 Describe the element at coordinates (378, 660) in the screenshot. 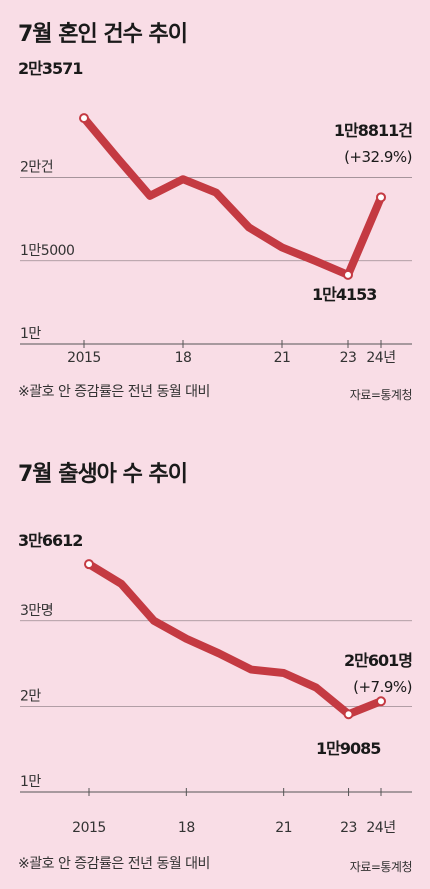

I see `end-value-label: 2만601명` at that location.